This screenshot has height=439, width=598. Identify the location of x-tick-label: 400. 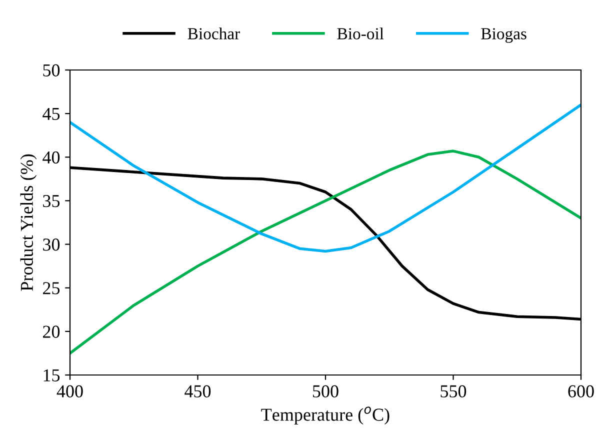
(69, 391).